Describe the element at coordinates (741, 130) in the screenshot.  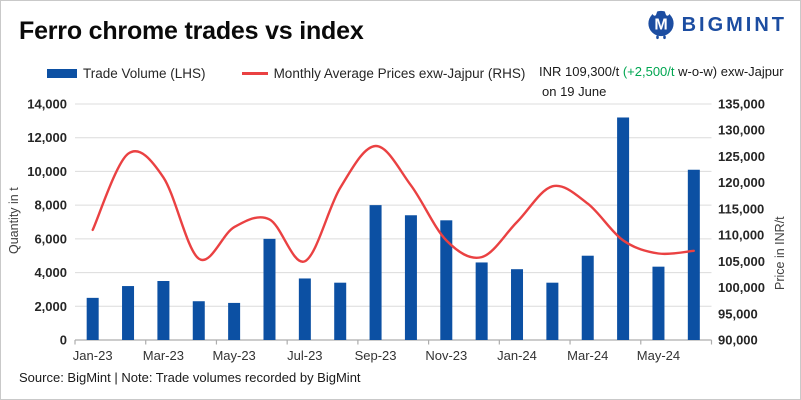
I see `y-right-tick-label: 130,000` at that location.